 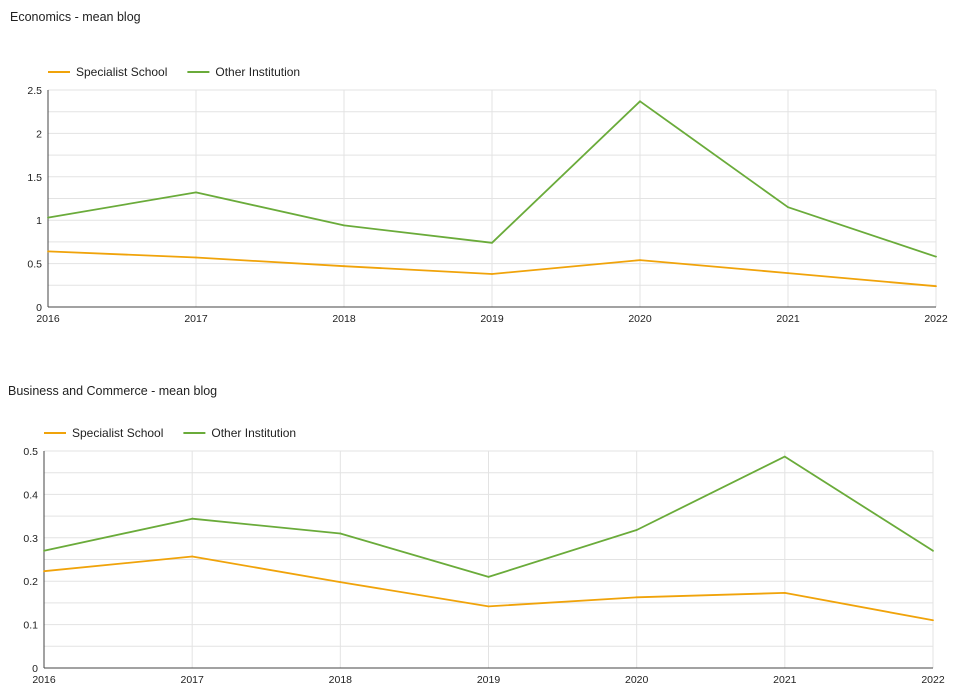 What do you see at coordinates (30, 495) in the screenshot?
I see `y-tick-label: 0.4` at bounding box center [30, 495].